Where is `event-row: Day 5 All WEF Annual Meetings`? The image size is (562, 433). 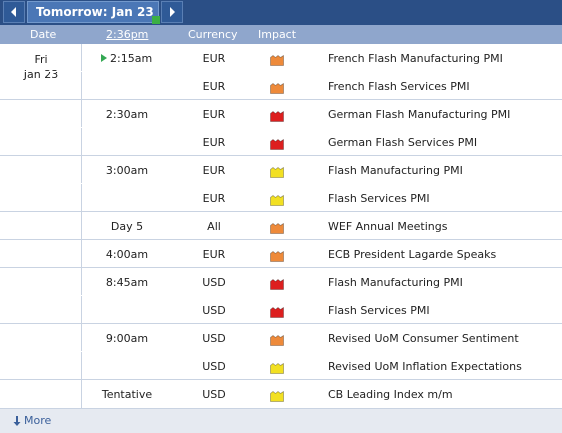
event-row: Day 5 All WEF Annual Meetings is located at coordinates (281, 226).